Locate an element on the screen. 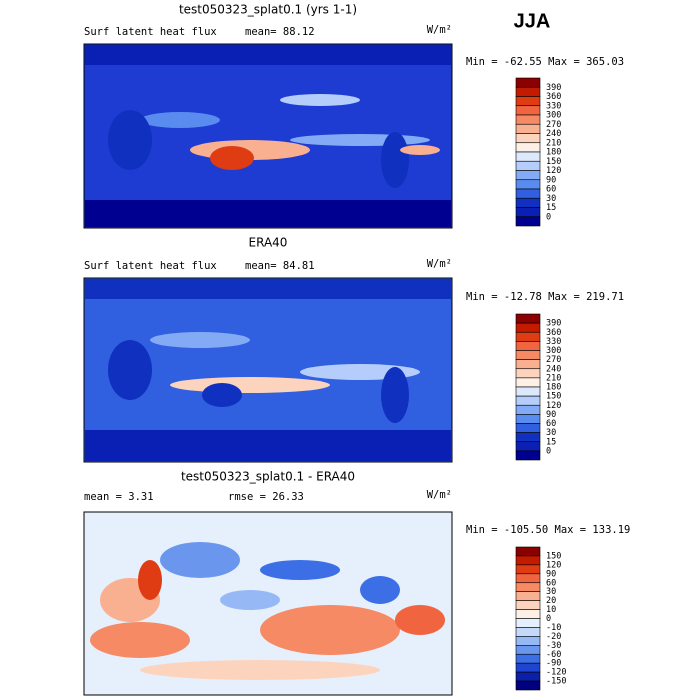 This screenshot has width=700, height=700. colorbar-label: -10 is located at coordinates (553, 628).